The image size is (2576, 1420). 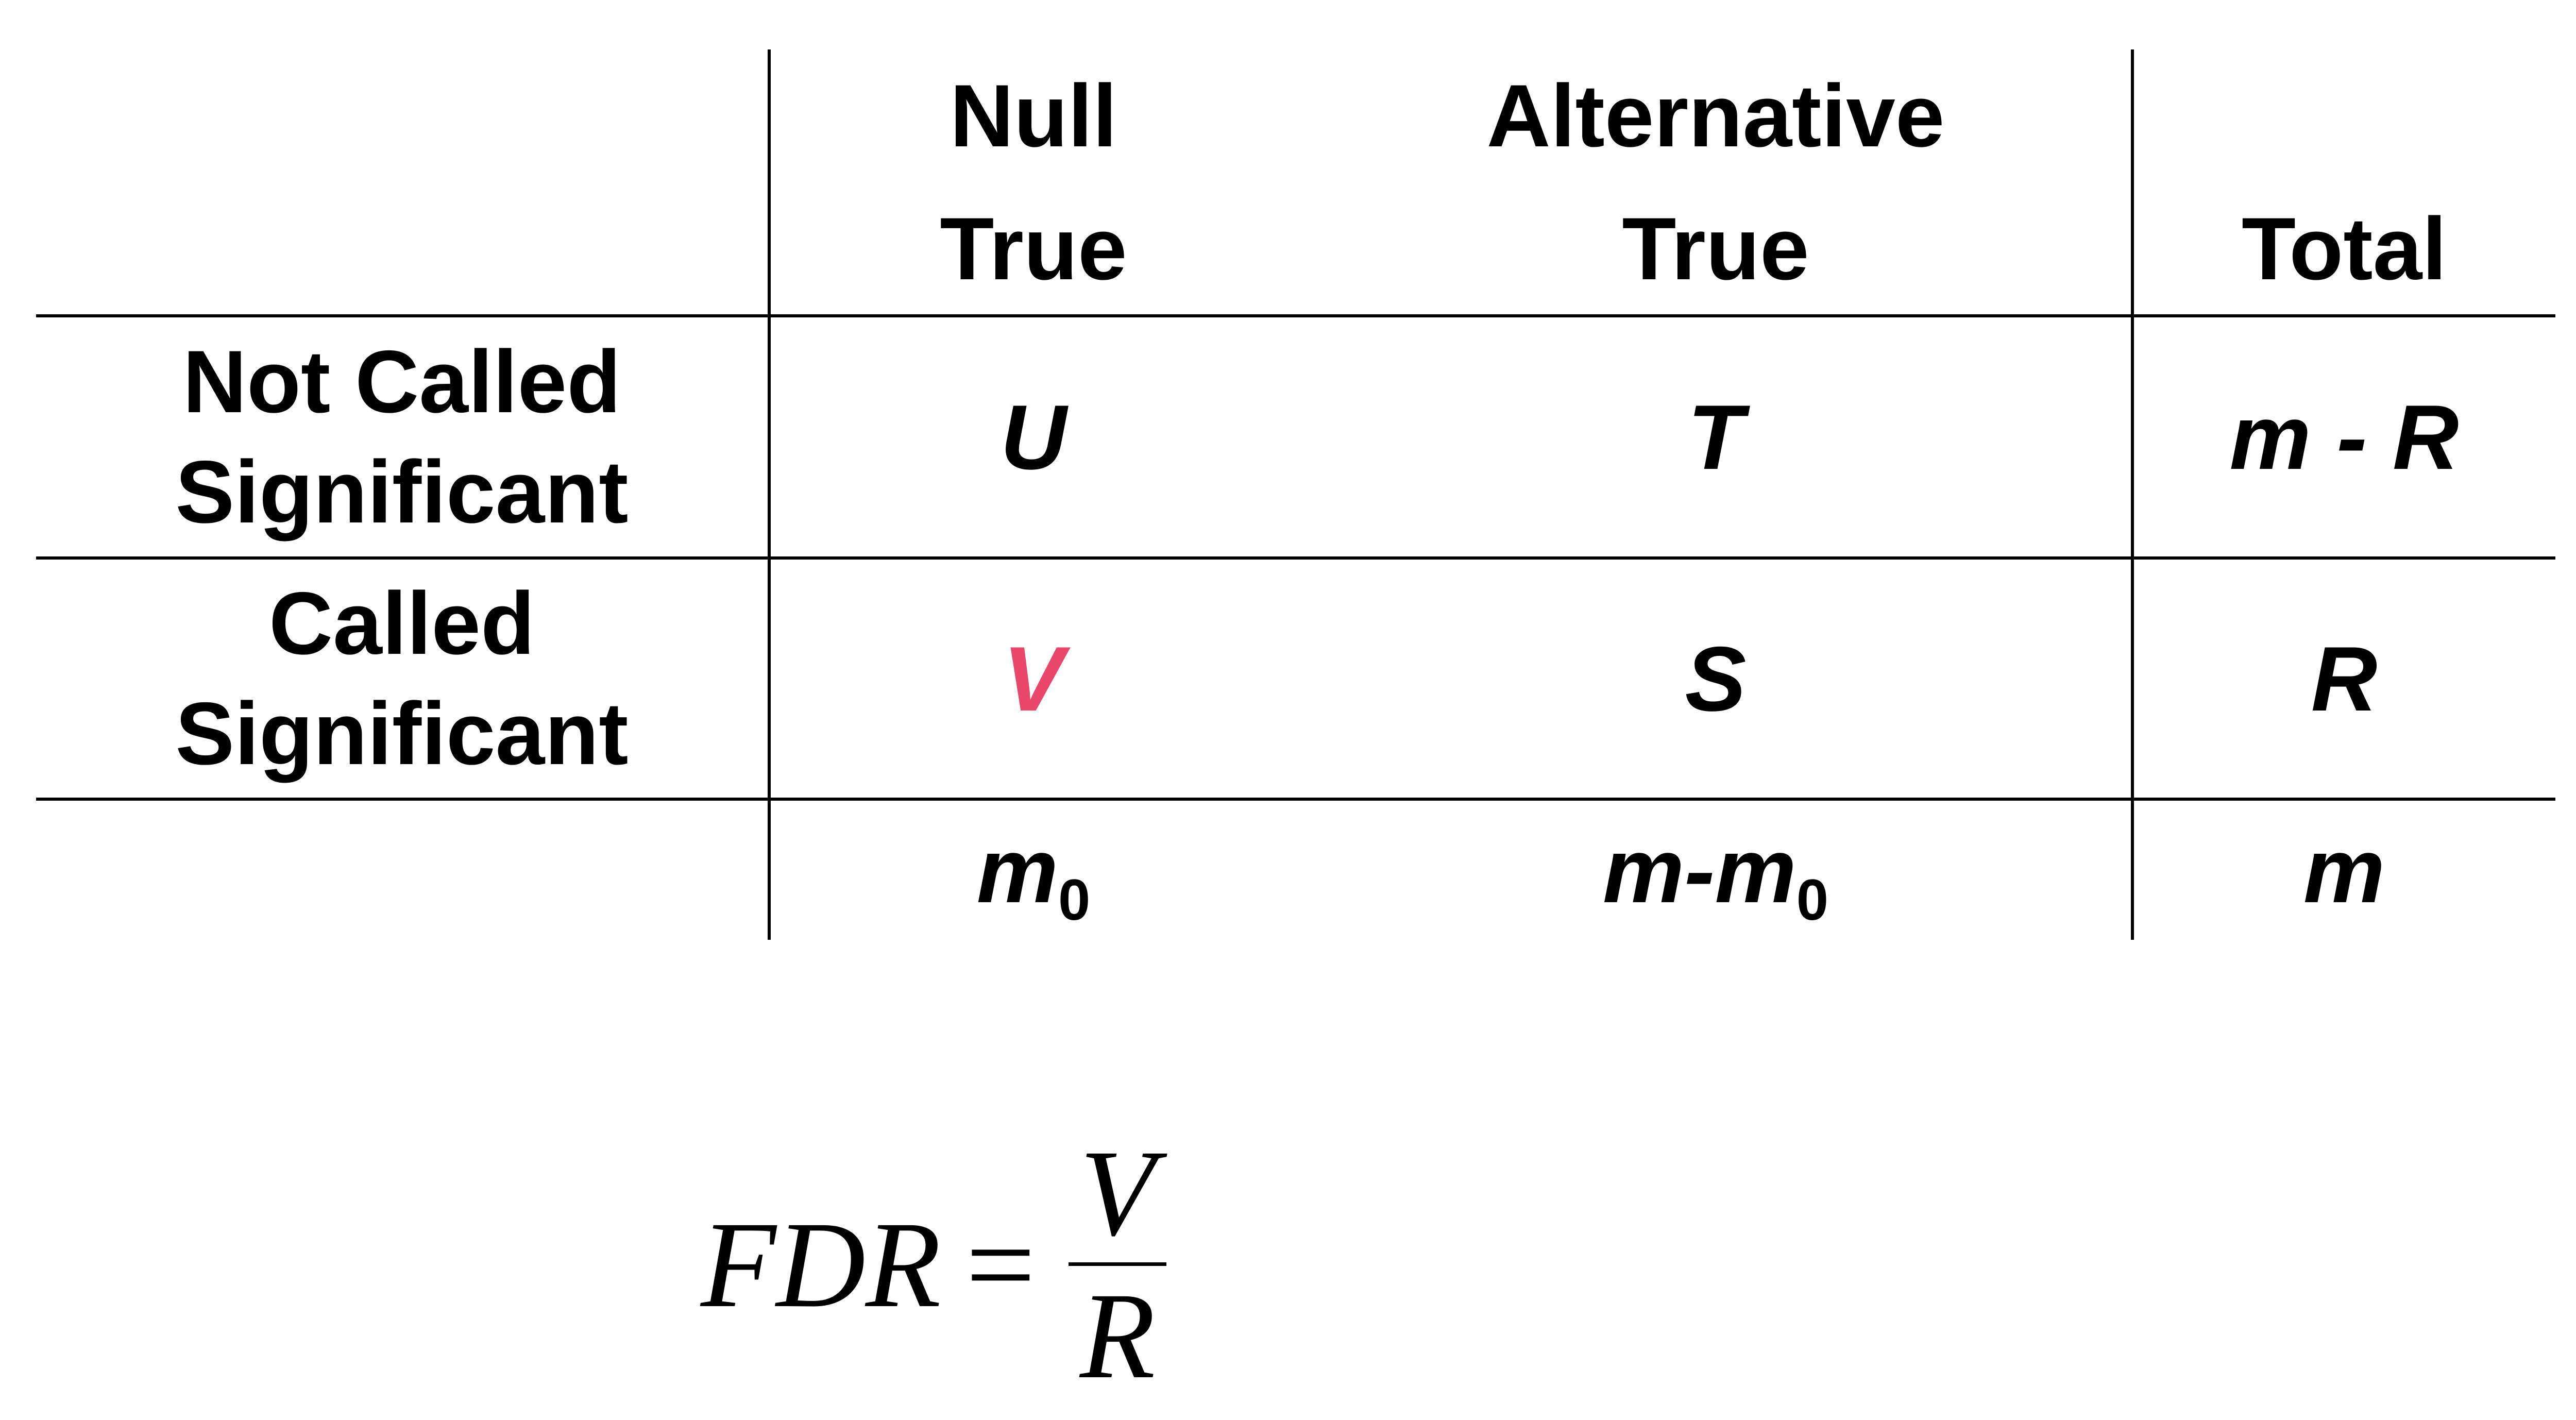 I want to click on header-total: Total, so click(x=2344, y=248).